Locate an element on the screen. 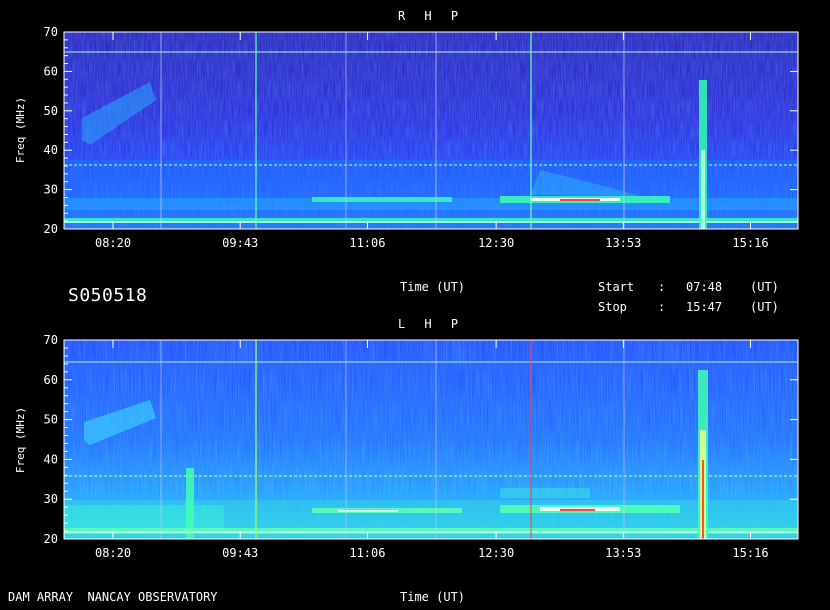 The height and width of the screenshot is (610, 830). start-label: Start is located at coordinates (616, 287).